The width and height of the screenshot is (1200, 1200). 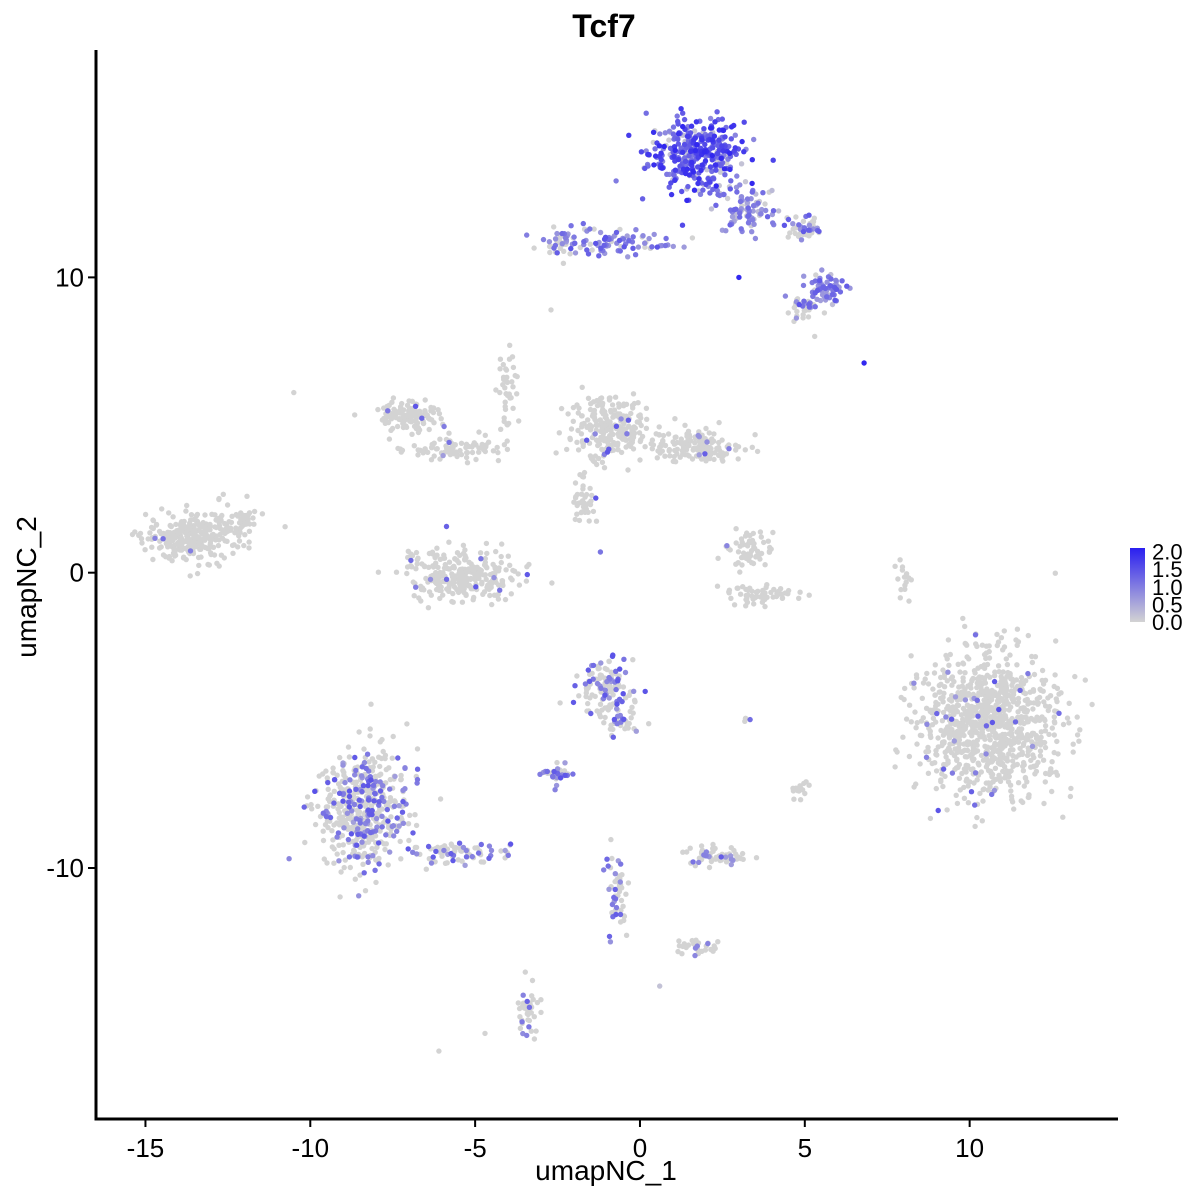 I want to click on x-tick-label: 0, so click(x=640, y=1148).